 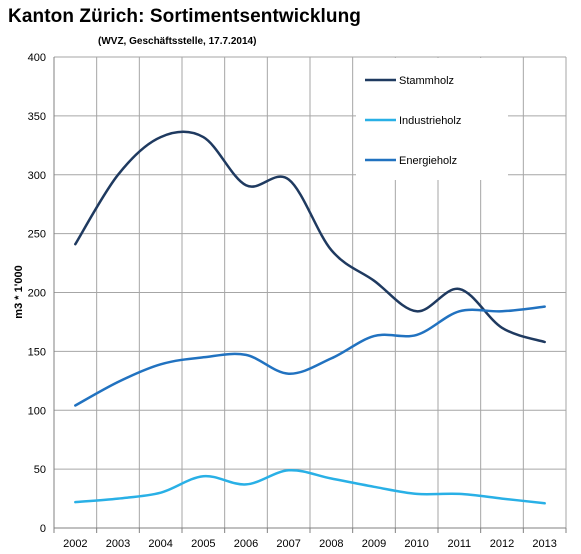 I want to click on y-tick-label: 300, so click(x=37, y=176).